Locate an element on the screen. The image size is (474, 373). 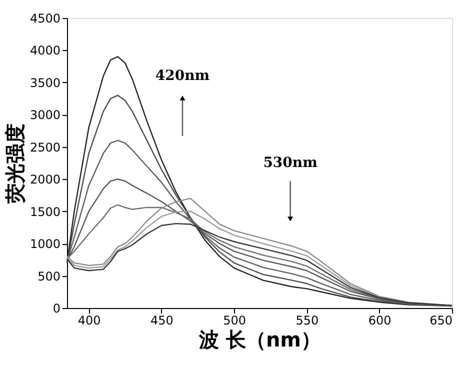
x-tick-label: 400 is located at coordinates (89, 321).